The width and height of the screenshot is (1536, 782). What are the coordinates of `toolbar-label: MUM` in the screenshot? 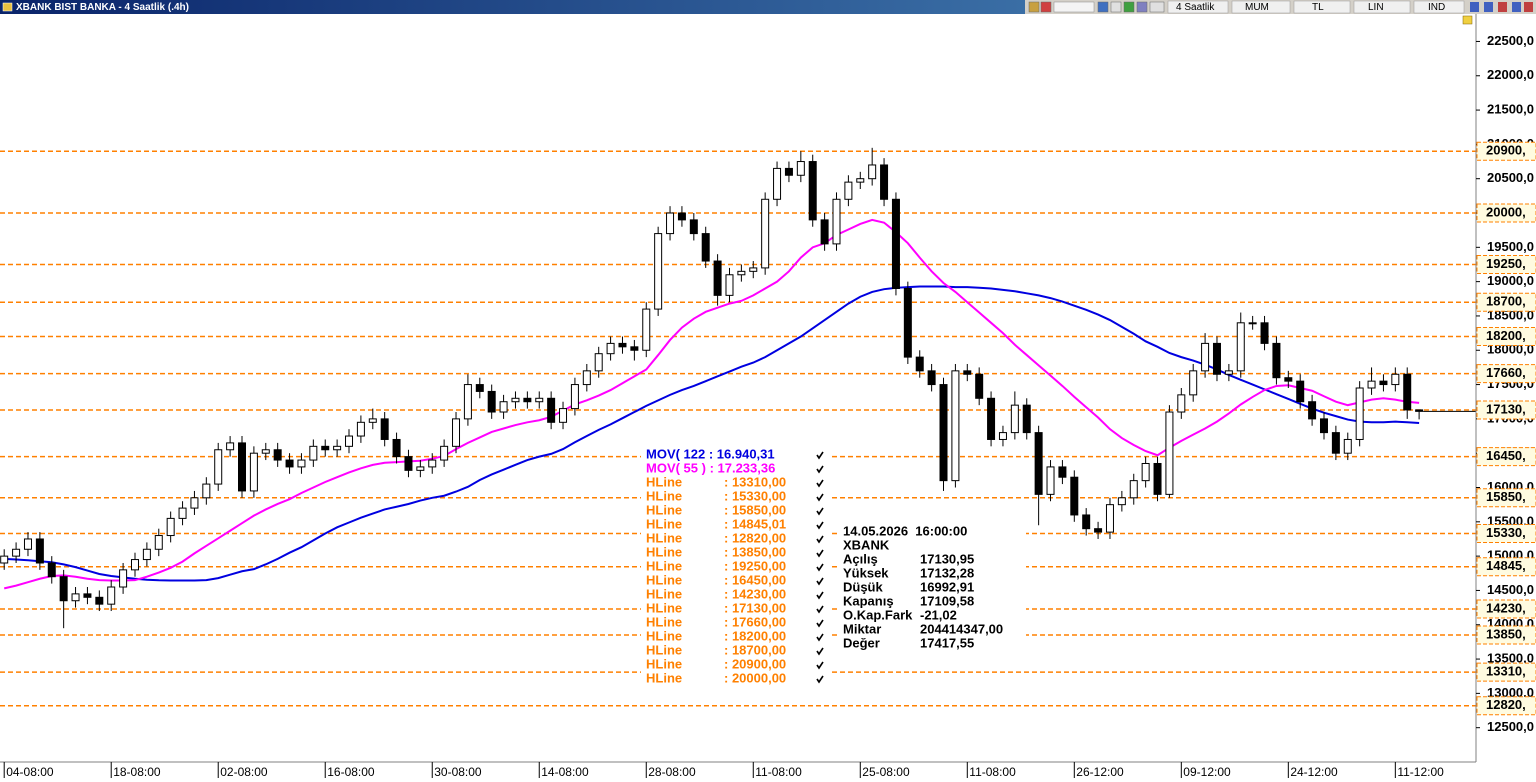 It's located at (1257, 7).